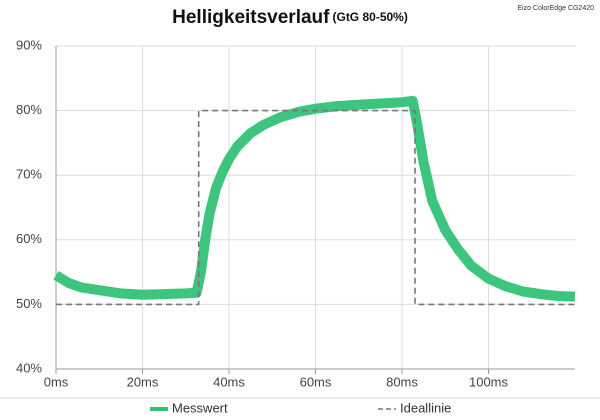 This screenshot has height=420, width=600. Describe the element at coordinates (143, 381) in the screenshot. I see `x-tick-label: 20ms` at that location.